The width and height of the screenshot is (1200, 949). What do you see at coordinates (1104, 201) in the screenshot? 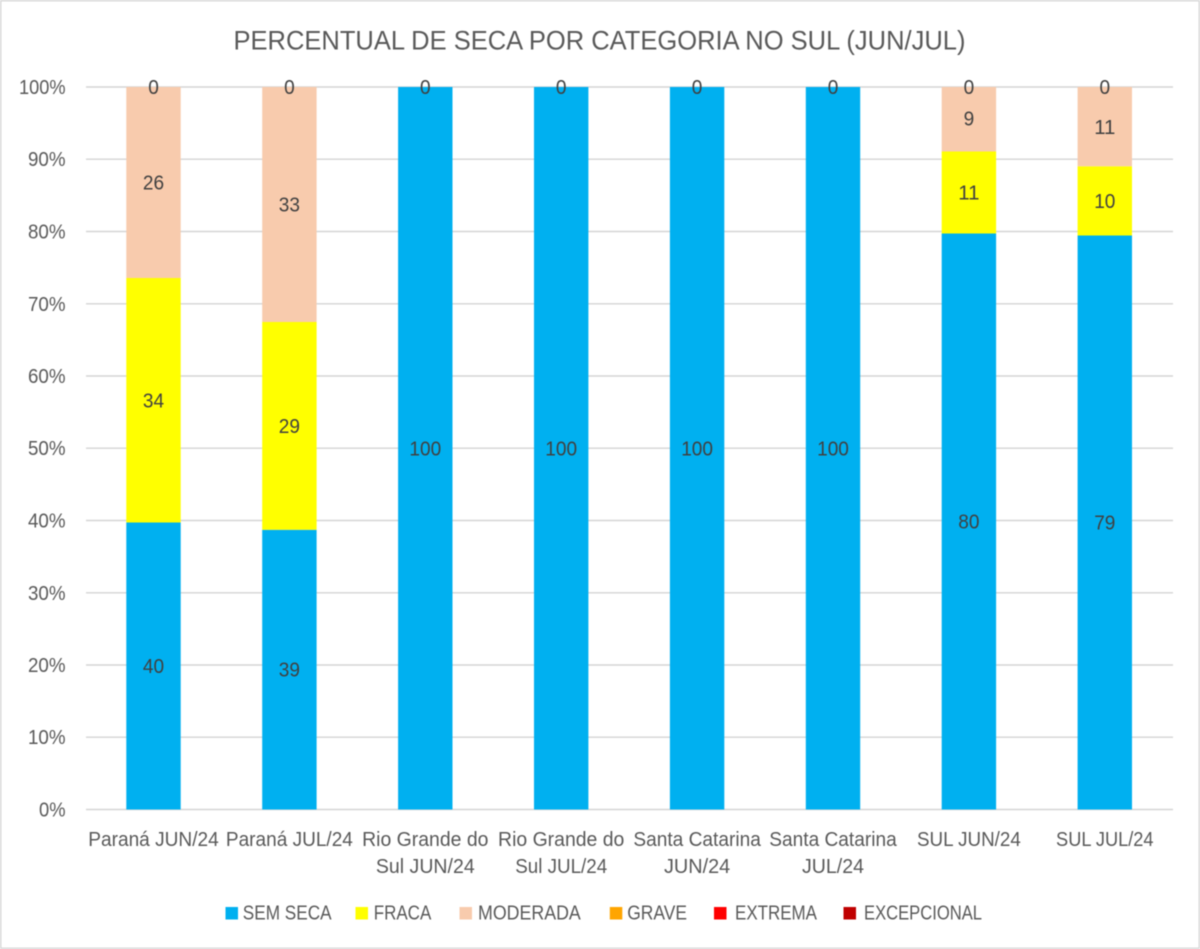
I see `svg-text: 10` at bounding box center [1104, 201].